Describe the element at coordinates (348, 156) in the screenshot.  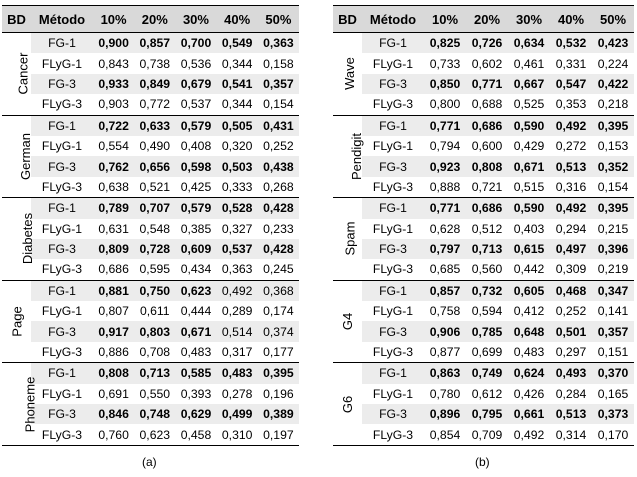
I see `dataset-label: Pendigit` at that location.